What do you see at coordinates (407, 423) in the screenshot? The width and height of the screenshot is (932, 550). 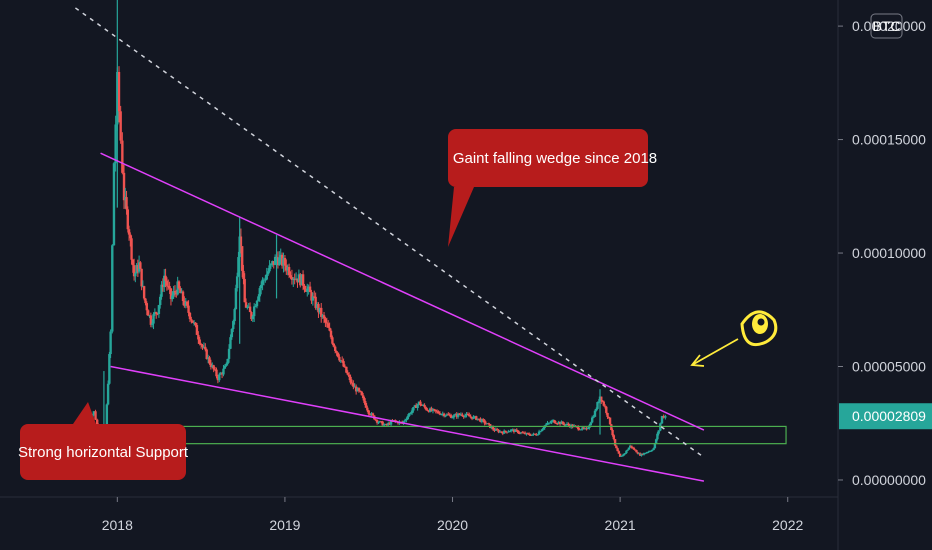 I see `wedge-lower-line` at bounding box center [407, 423].